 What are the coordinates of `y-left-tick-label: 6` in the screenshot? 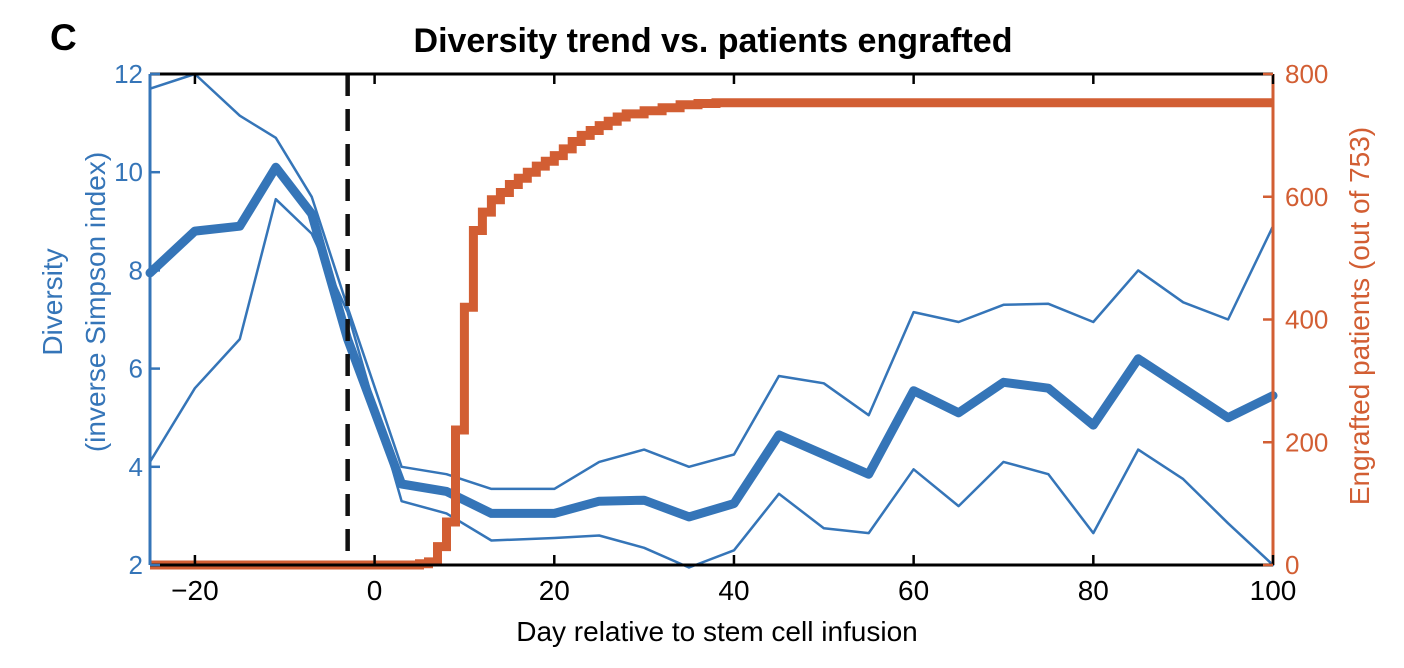 It's located at (136, 369).